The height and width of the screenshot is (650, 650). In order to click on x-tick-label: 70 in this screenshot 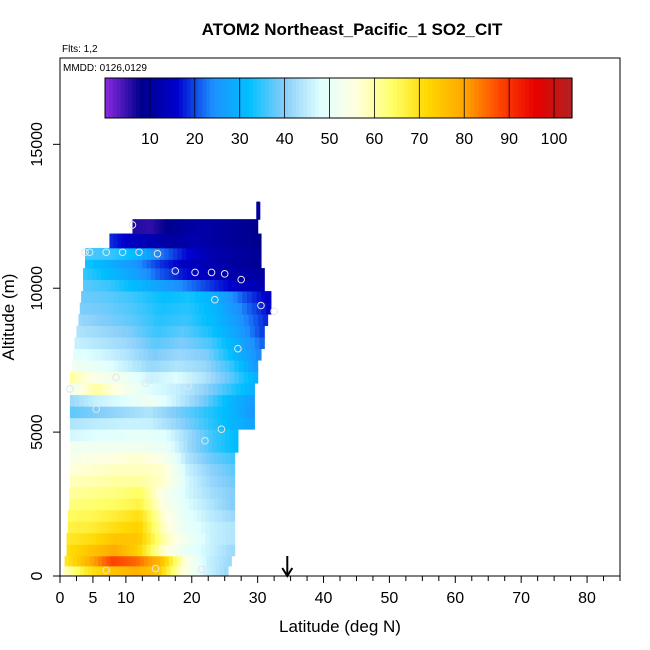, I will do `click(521, 598)`.